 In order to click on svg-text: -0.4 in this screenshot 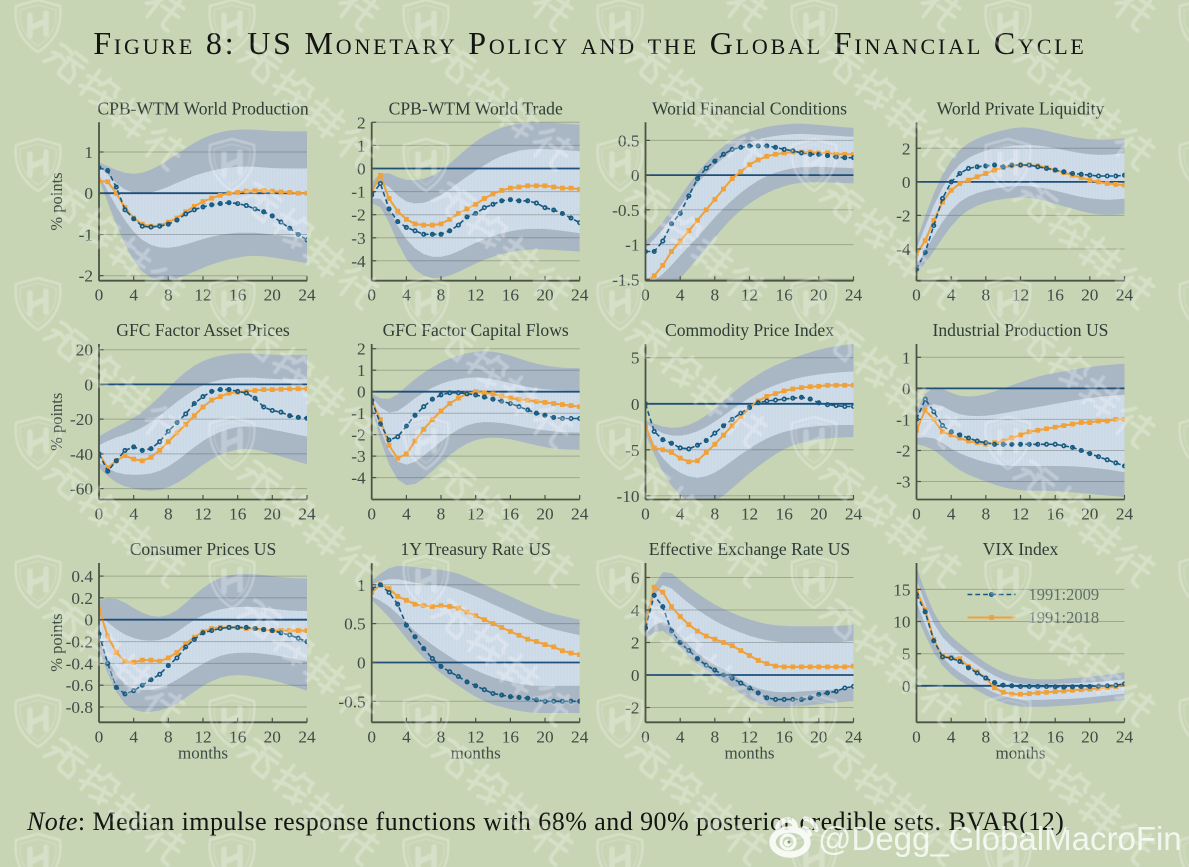, I will do `click(80, 663)`.